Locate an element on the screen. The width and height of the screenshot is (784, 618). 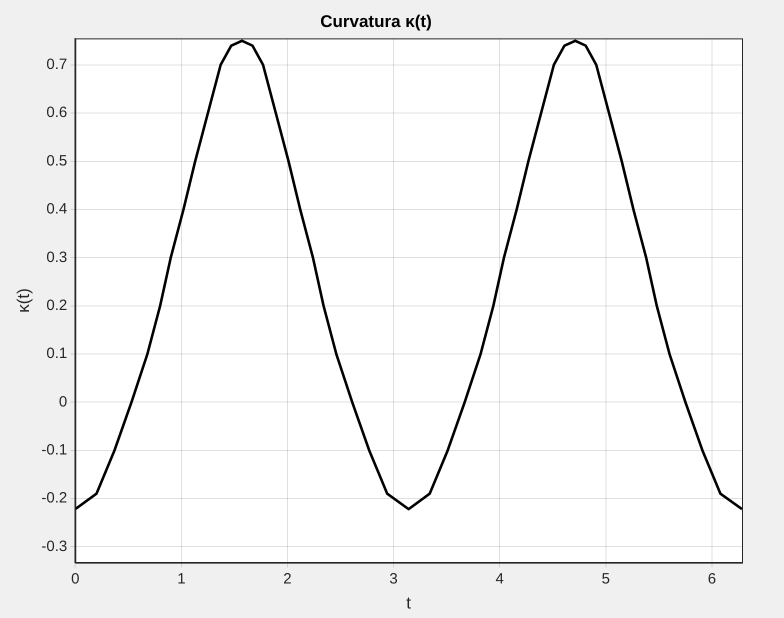
y-tick-label: 0.3 is located at coordinates (57, 257).